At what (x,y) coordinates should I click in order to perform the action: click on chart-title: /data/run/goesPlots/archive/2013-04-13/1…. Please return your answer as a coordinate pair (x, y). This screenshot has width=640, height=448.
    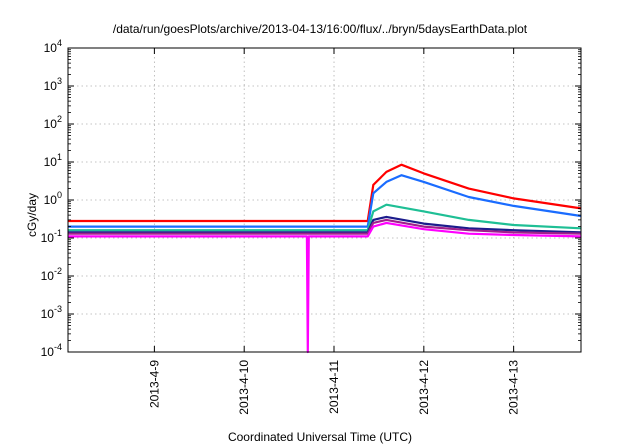
    Looking at the image, I should click on (320, 29).